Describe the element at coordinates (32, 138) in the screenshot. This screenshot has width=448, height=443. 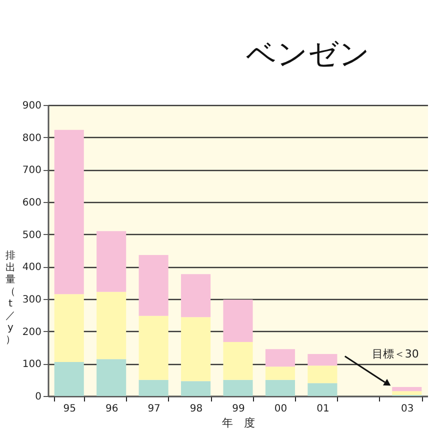
I see `y-tick-label: 800` at that location.